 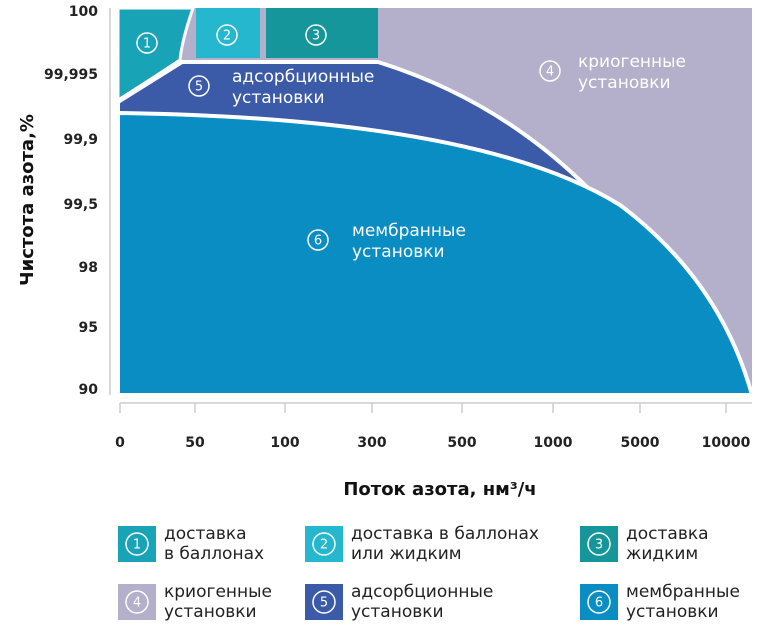 I want to click on region-label: адсорбционные, so click(x=303, y=77).